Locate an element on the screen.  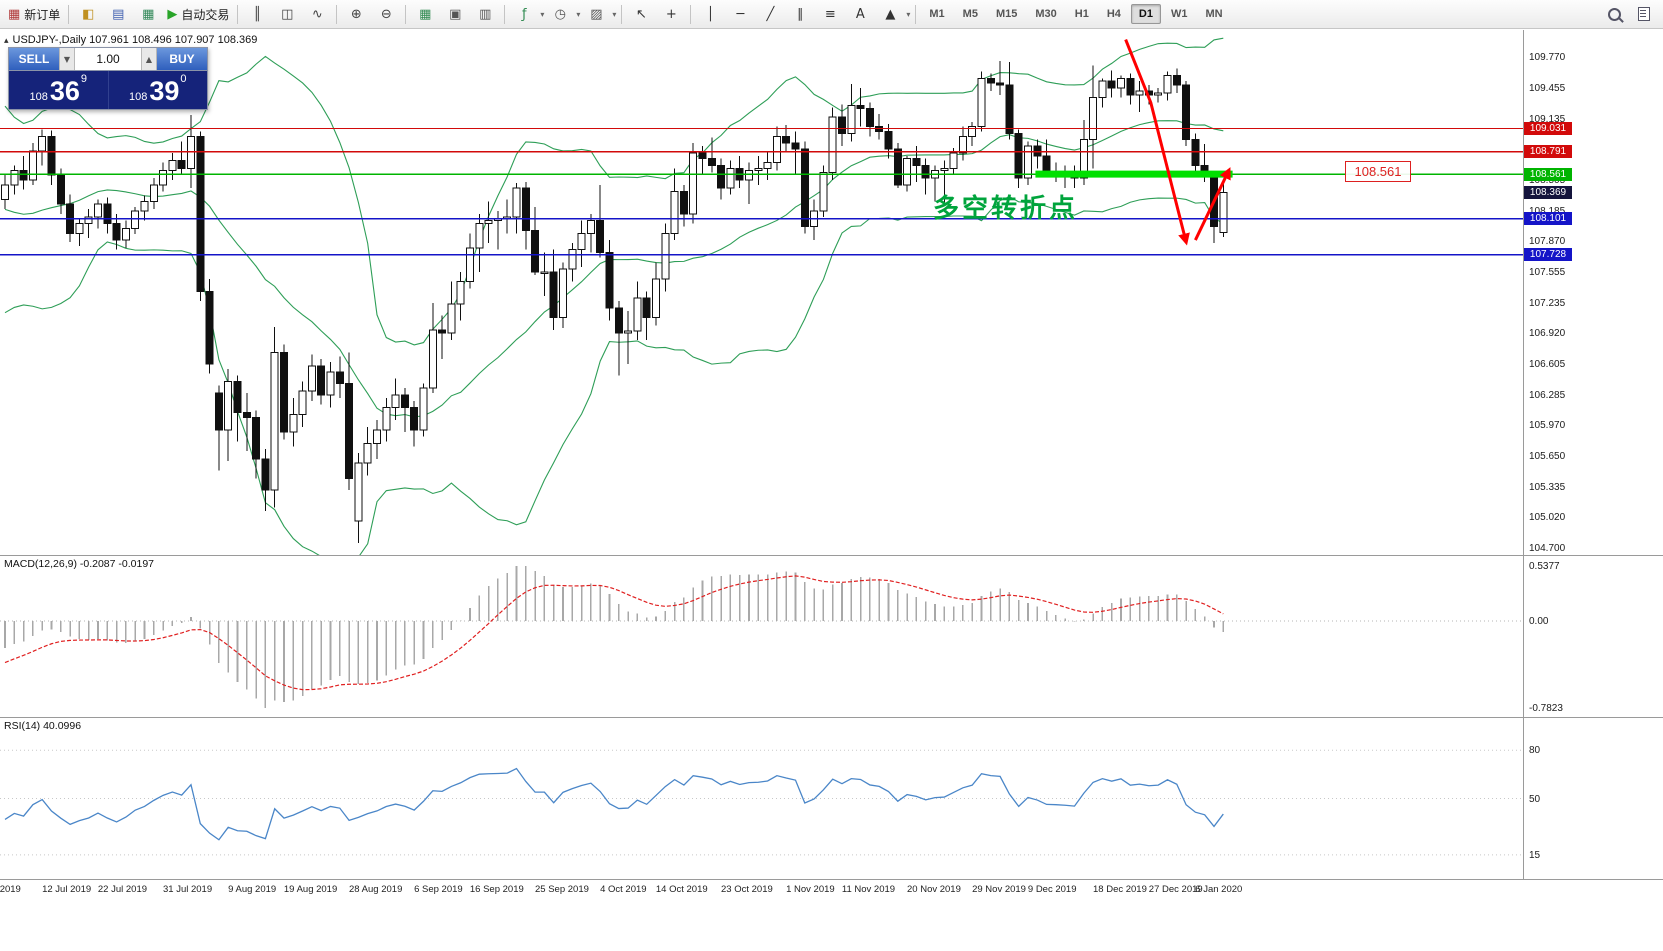
templates-icon-glyph: ▨ is located at coordinates (596, 14).